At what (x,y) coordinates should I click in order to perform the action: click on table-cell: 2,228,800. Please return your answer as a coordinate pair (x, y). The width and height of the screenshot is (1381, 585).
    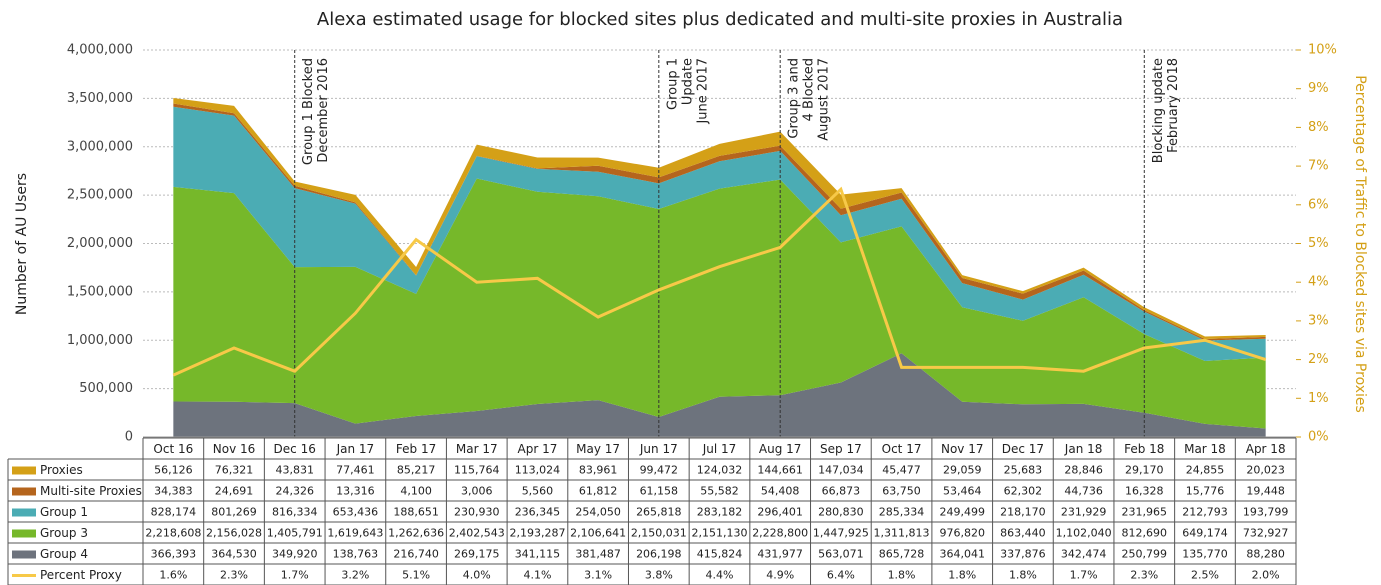
    Looking at the image, I should click on (780, 533).